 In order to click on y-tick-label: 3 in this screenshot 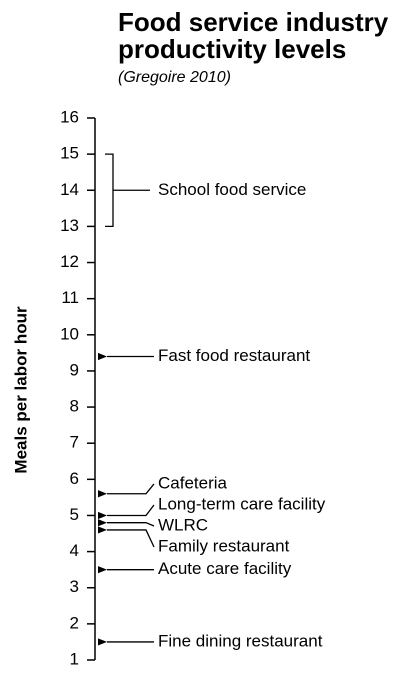, I will do `click(74, 586)`.